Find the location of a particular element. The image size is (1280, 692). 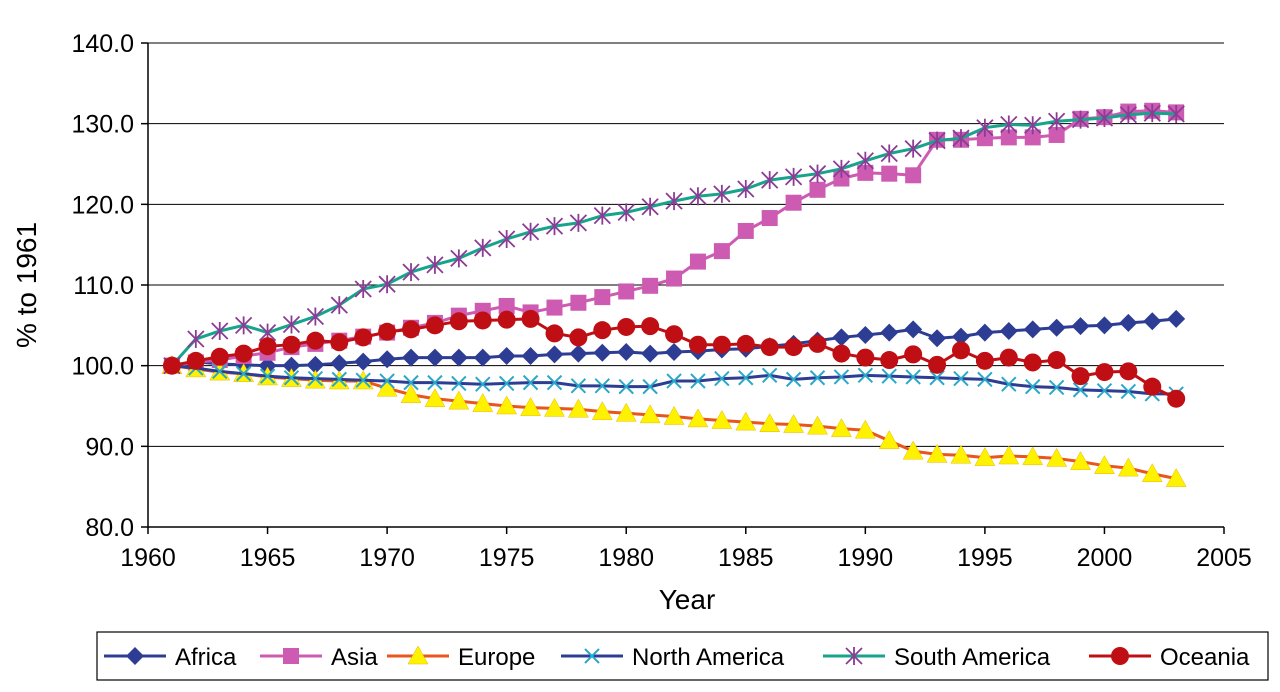

y-tick-label: 130.0 is located at coordinates (102, 125).